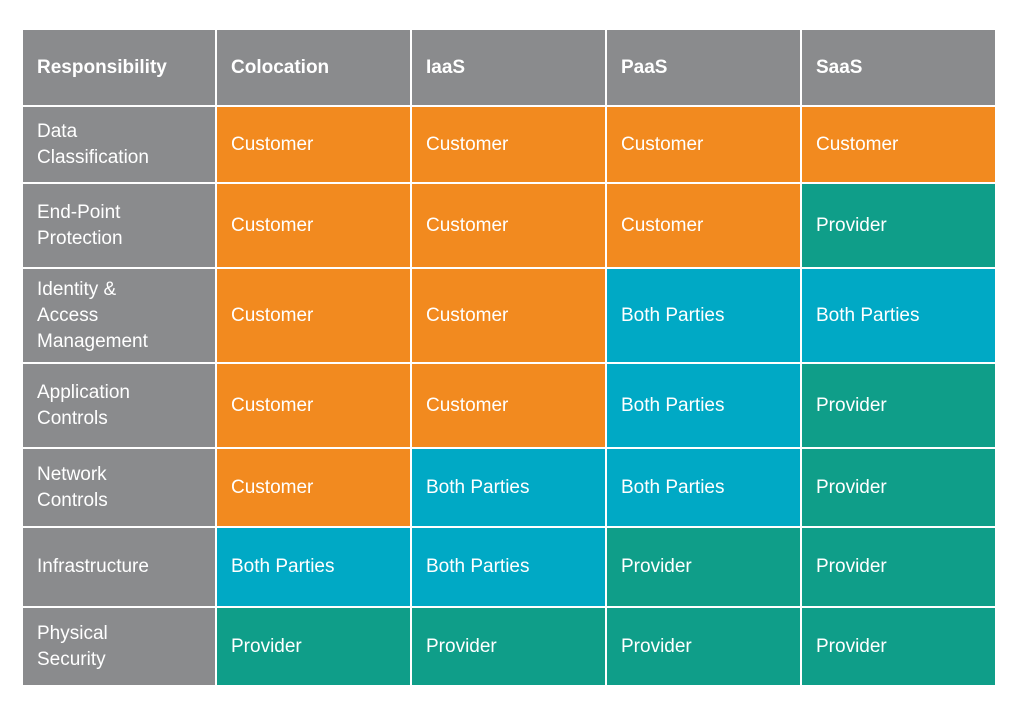 The height and width of the screenshot is (713, 1024). Describe the element at coordinates (898, 567) in the screenshot. I see `cell-infrastructure-saas: Provider` at that location.